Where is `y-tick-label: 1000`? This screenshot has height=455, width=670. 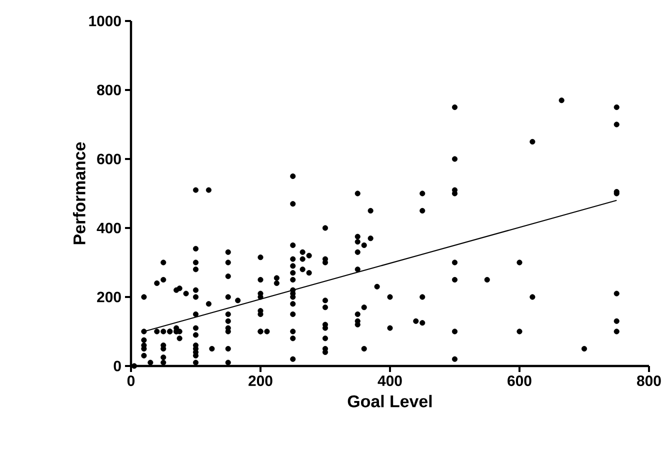 y-tick-label: 1000 is located at coordinates (105, 21).